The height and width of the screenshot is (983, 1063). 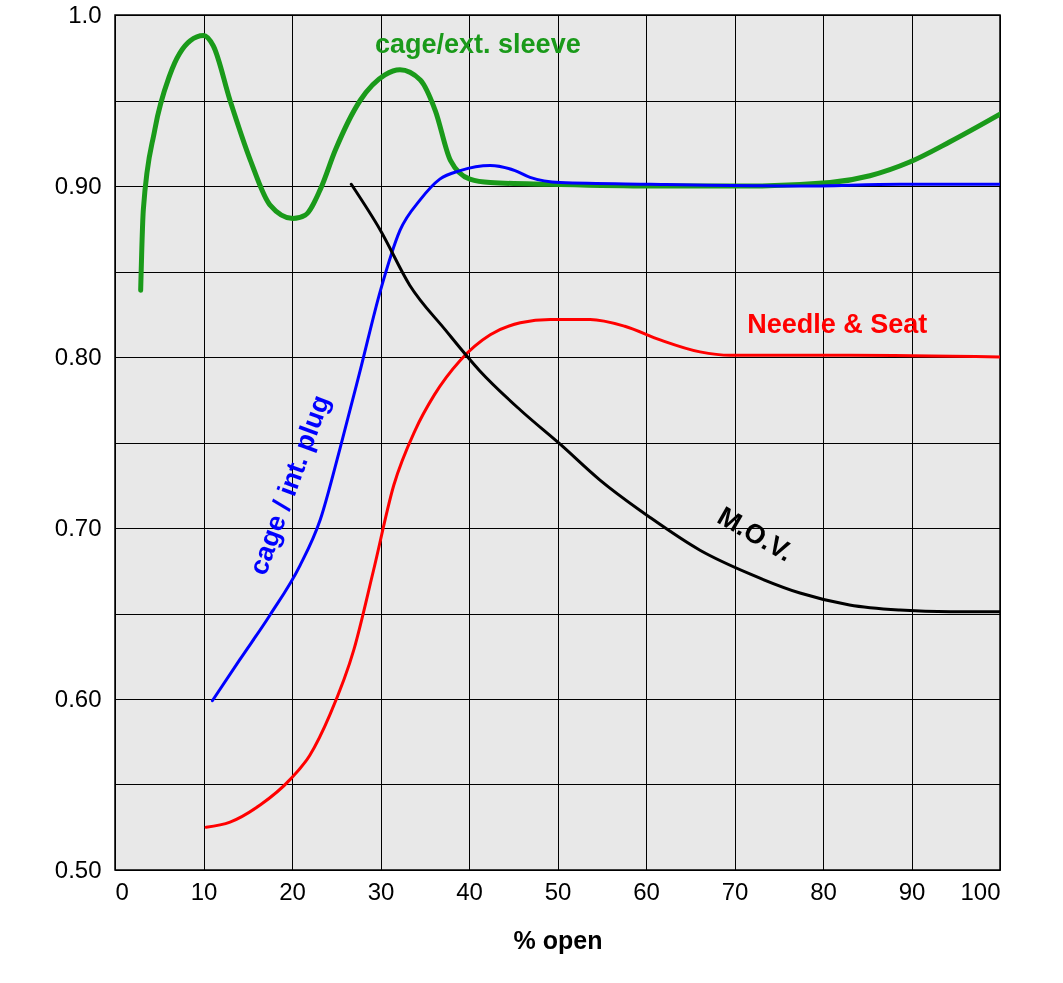 I want to click on x-tick-label: 40, so click(x=469, y=891).